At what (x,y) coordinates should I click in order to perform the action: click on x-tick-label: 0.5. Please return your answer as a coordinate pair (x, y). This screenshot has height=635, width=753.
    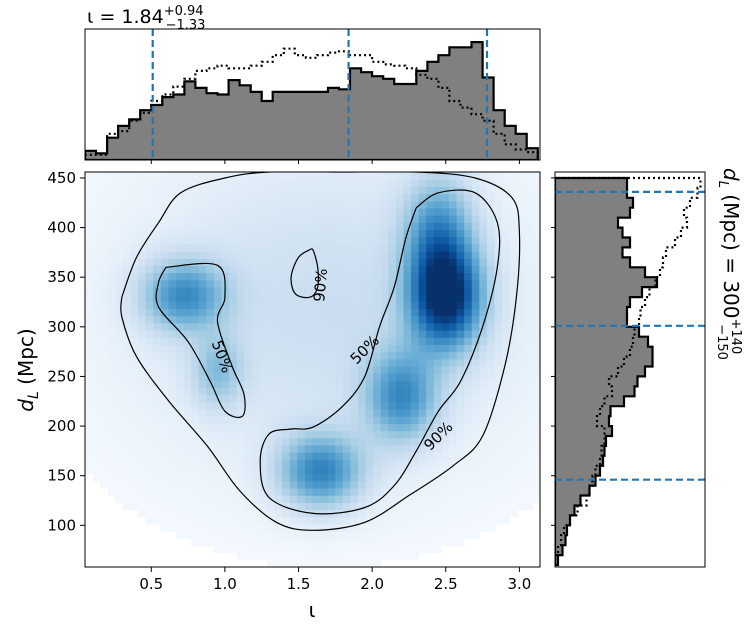
    Looking at the image, I should click on (151, 584).